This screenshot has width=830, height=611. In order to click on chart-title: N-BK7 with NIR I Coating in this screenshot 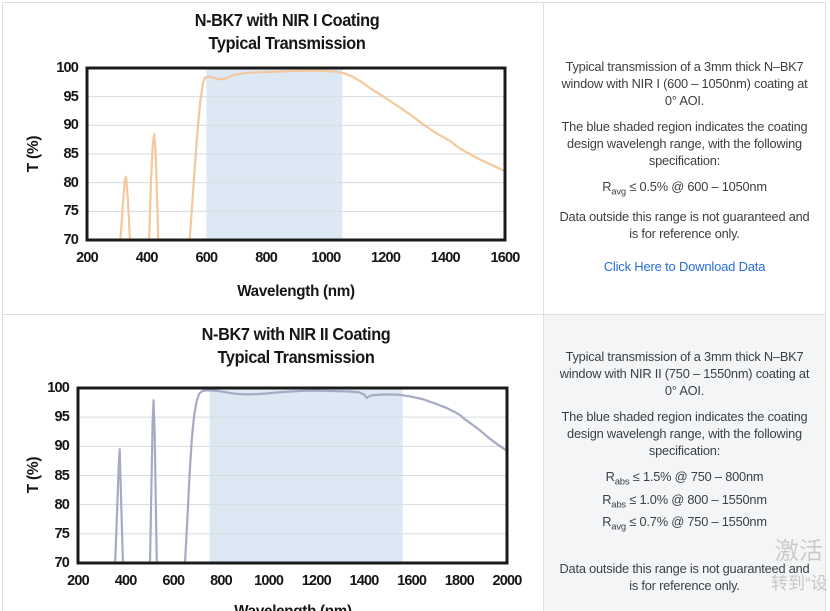, I will do `click(287, 20)`.